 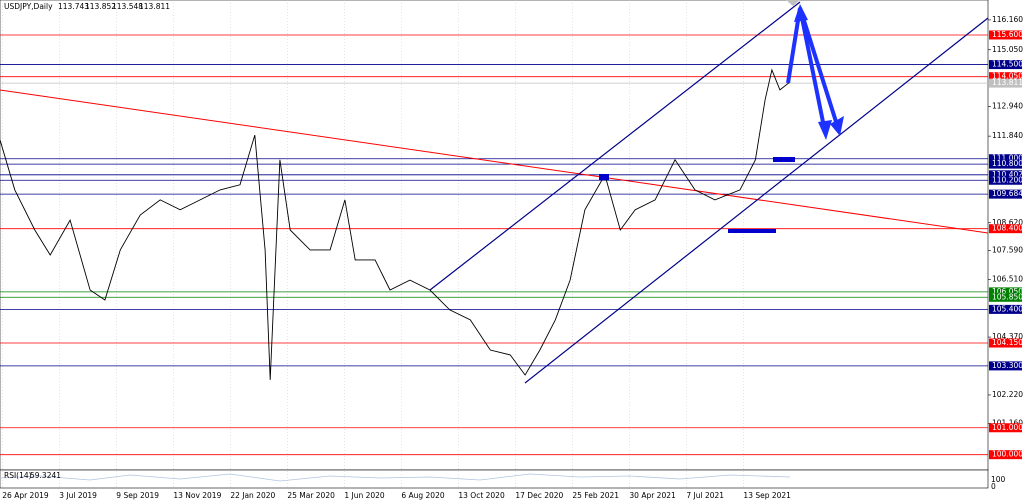 What do you see at coordinates (311, 495) in the screenshot?
I see `x-tick-label: 25 Mar 2020` at bounding box center [311, 495].